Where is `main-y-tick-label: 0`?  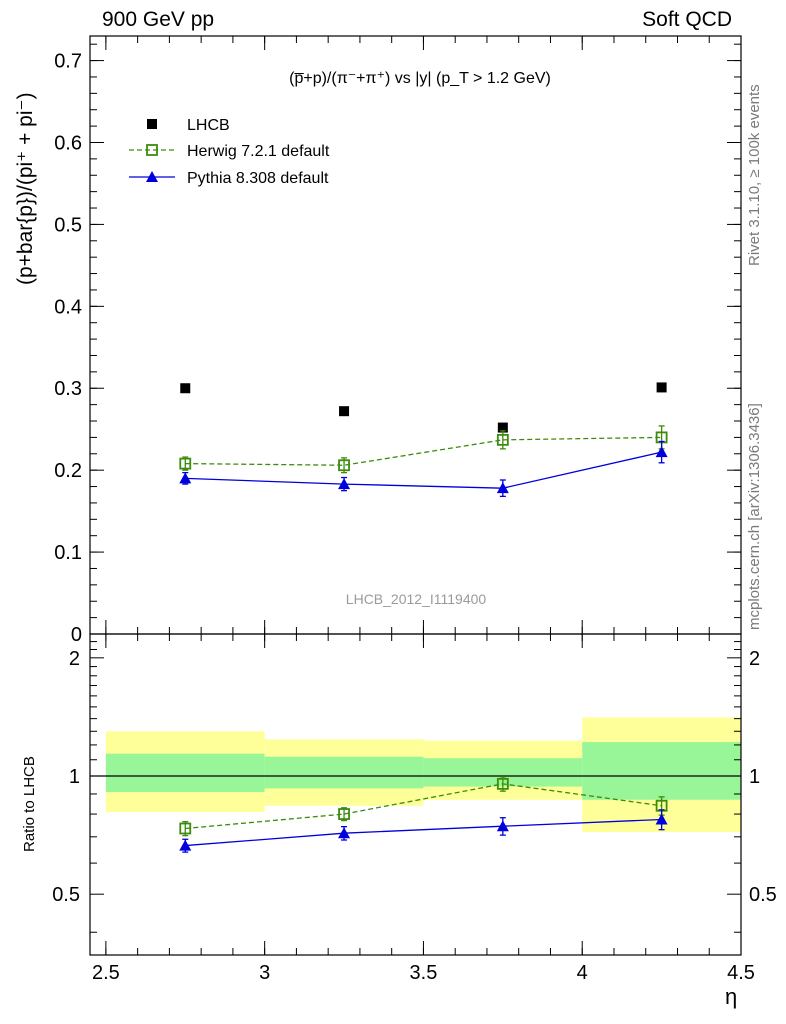 main-y-tick-label: 0 is located at coordinates (76, 635).